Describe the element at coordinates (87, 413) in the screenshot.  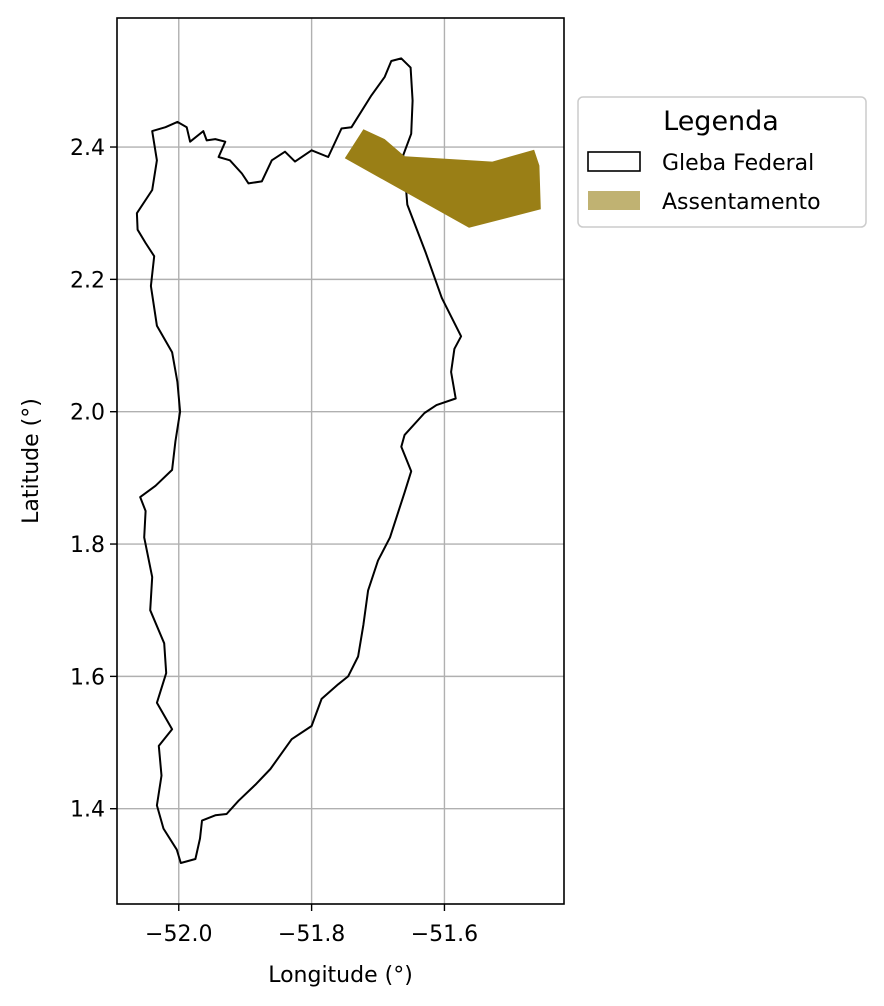
I see `y-tick-label: 2.0` at that location.